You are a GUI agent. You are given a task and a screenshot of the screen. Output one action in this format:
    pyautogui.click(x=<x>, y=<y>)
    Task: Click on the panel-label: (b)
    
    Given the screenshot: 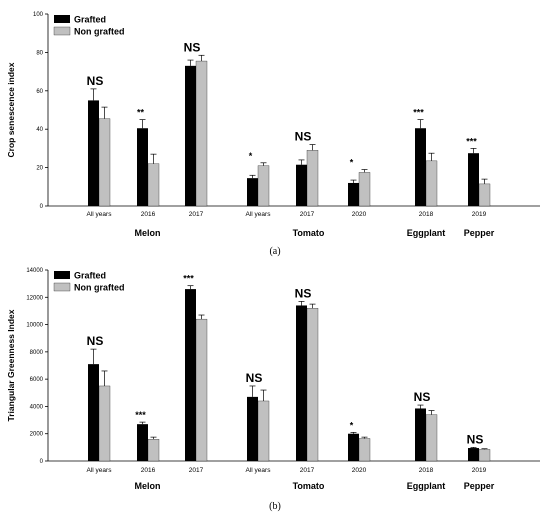 What is the action you would take?
    pyautogui.click(x=275, y=506)
    